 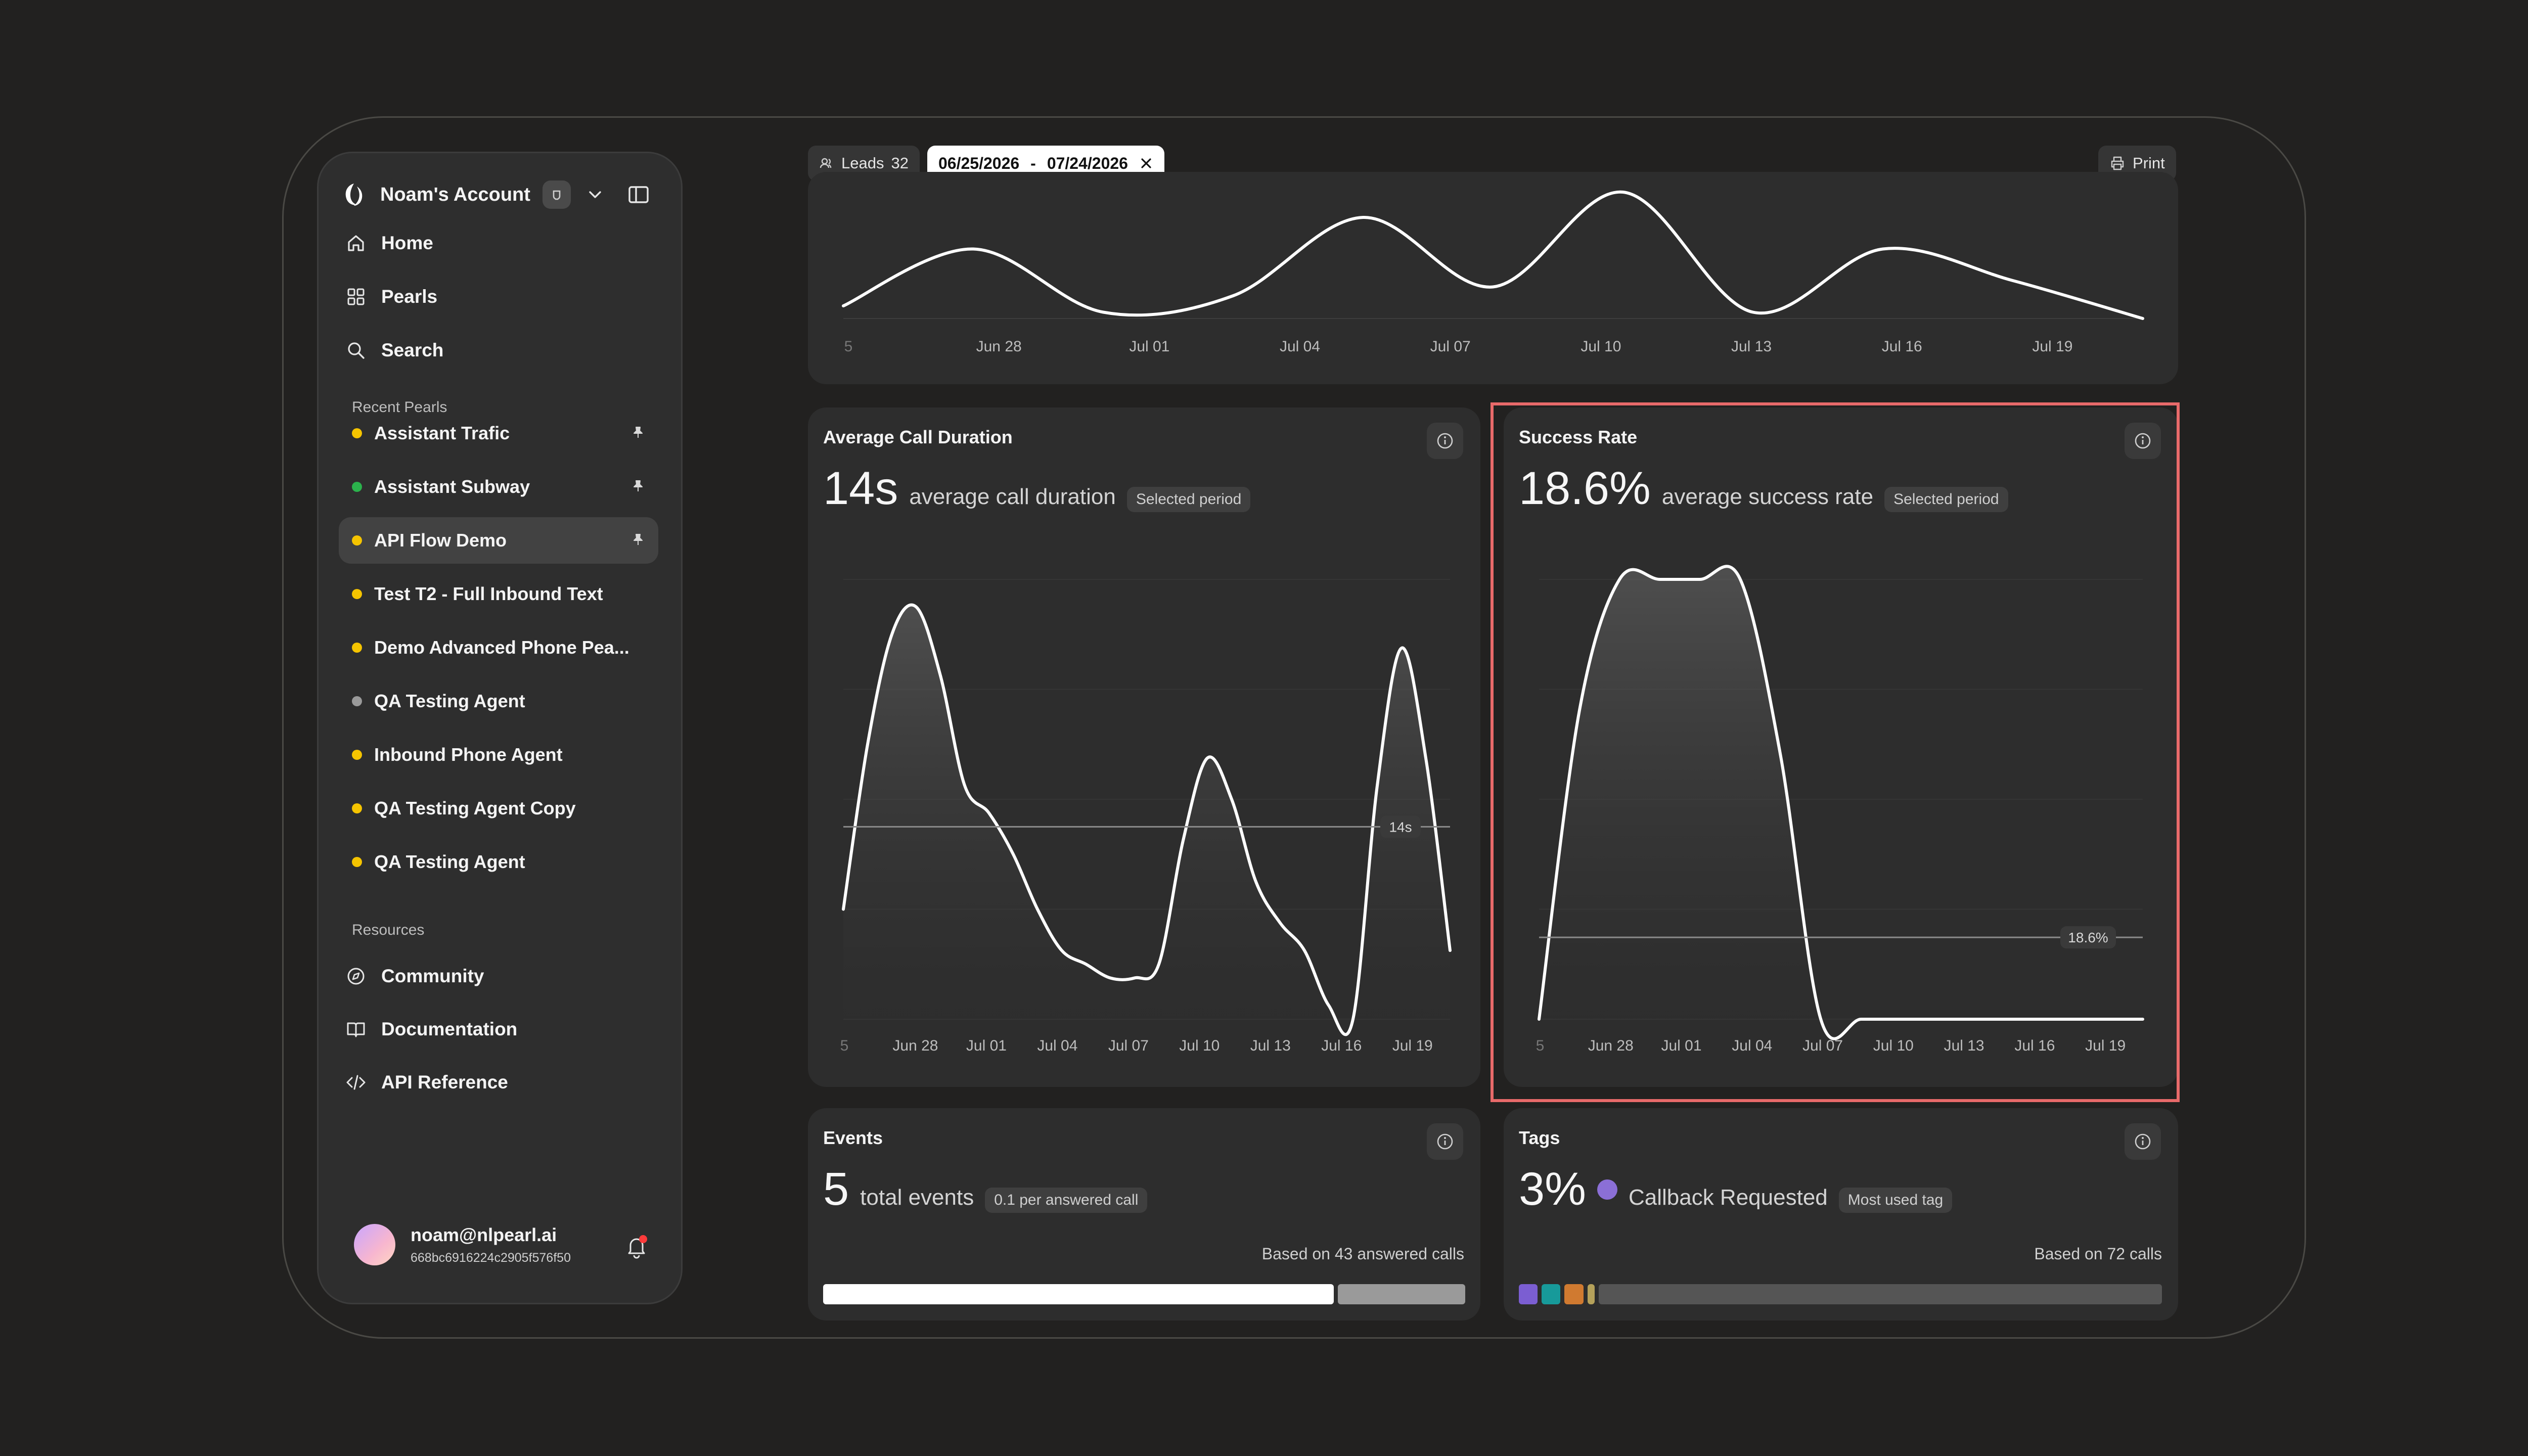 What do you see at coordinates (2149, 163) in the screenshot?
I see `print-label: Print` at bounding box center [2149, 163].